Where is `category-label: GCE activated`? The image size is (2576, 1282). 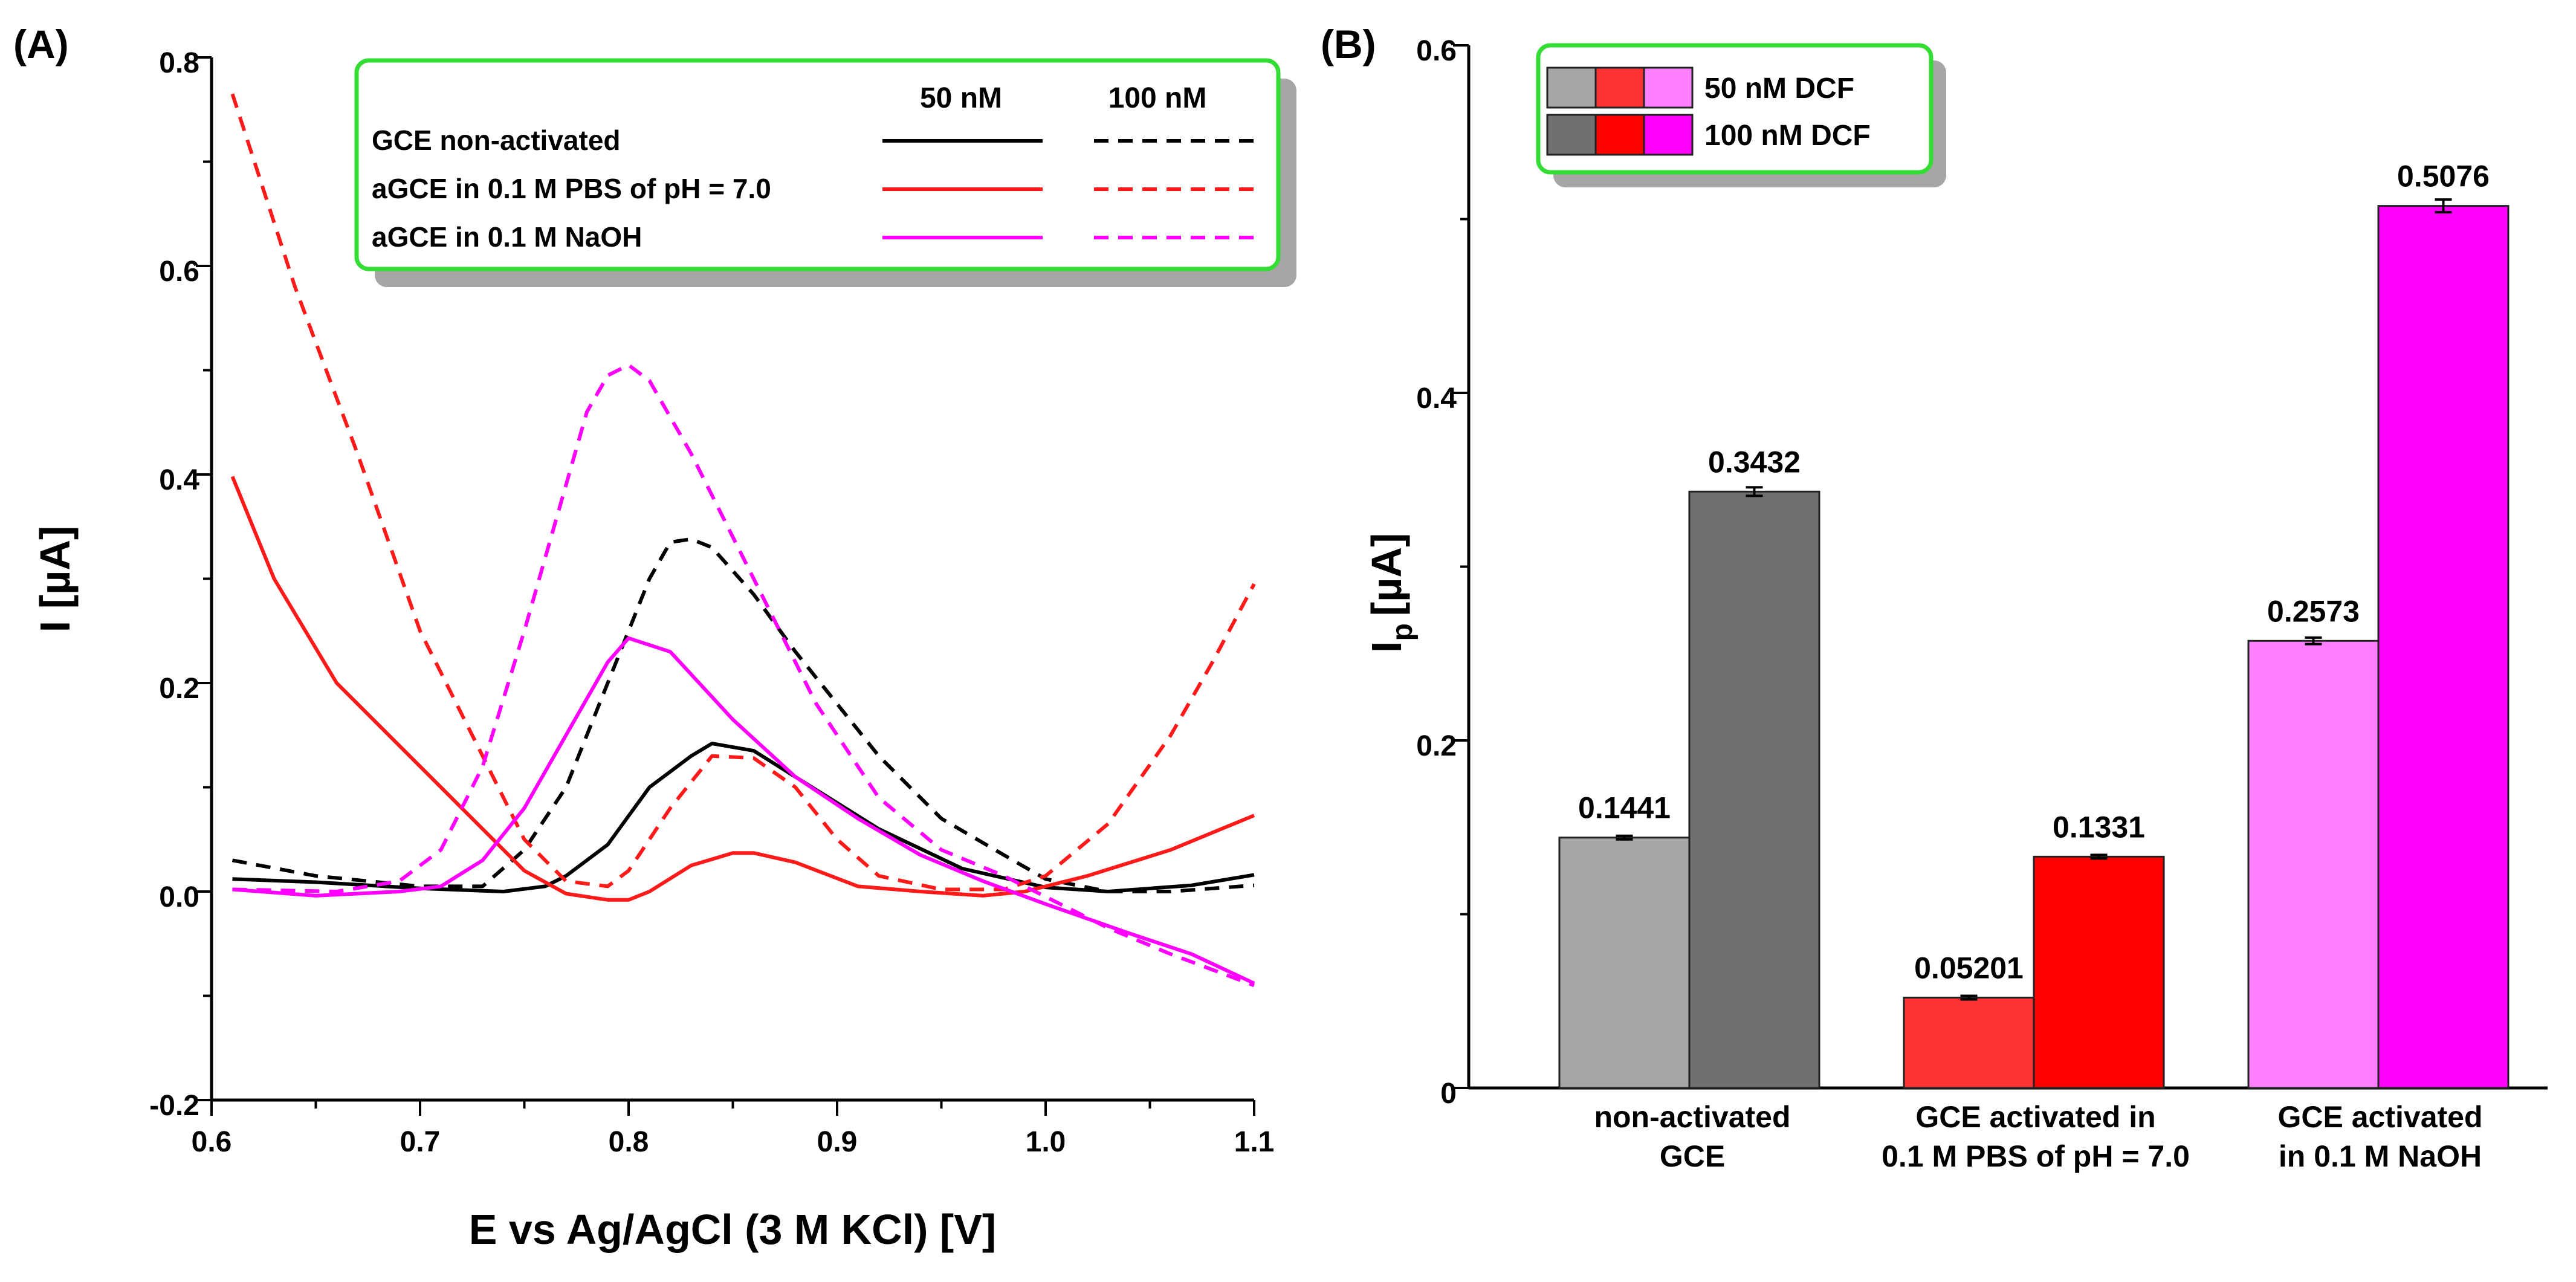
category-label: GCE activated is located at coordinates (2379, 1117).